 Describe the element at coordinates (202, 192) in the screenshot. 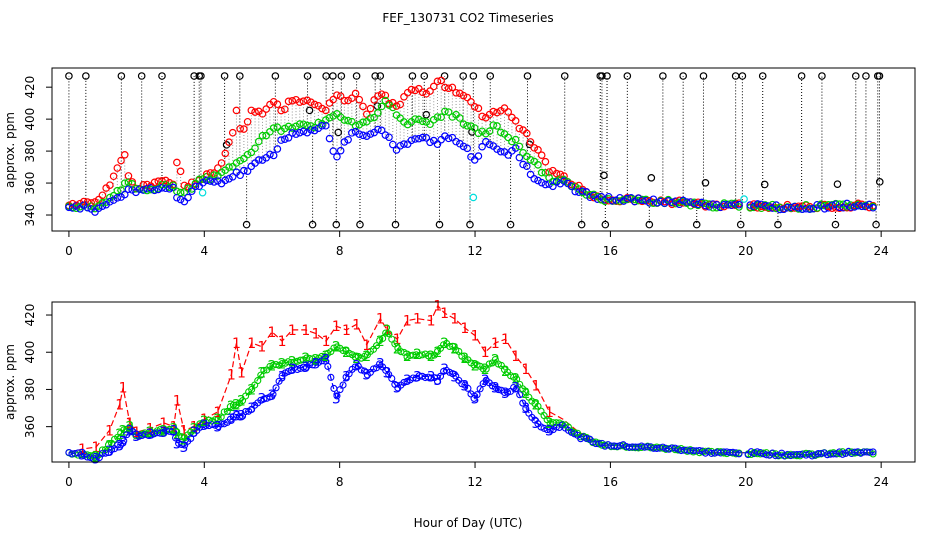

I see `data-point-cyan` at that location.